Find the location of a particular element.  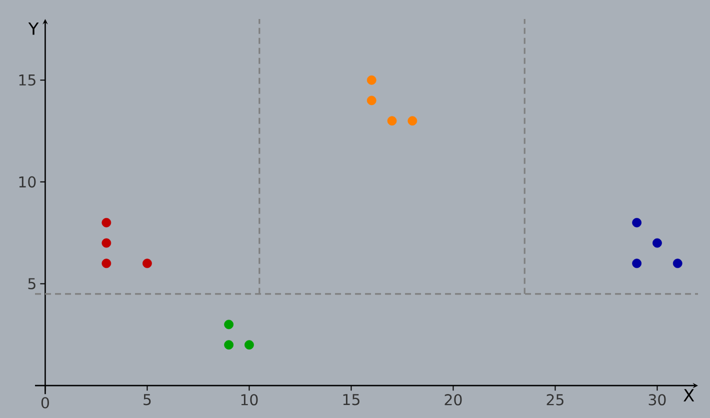

x-tick-label: 15 is located at coordinates (351, 400).